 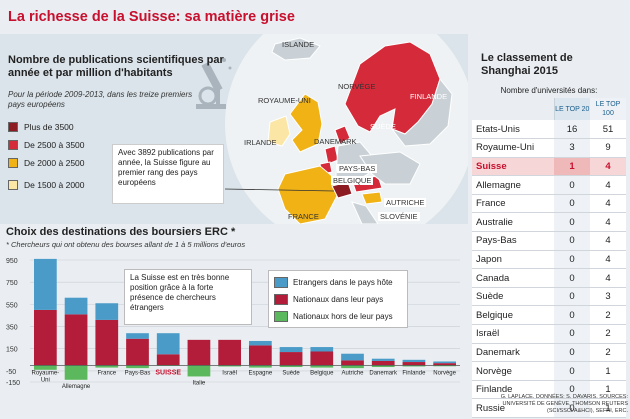 What do you see at coordinates (229, 373) in the screenshot?
I see `x-tick-label: Israël` at bounding box center [229, 373].